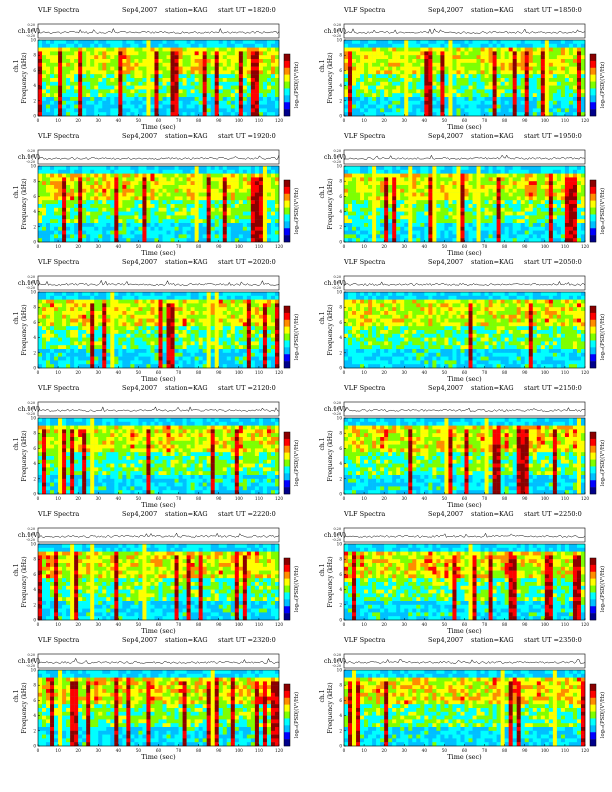 This screenshot has height=792, width=612. Describe the element at coordinates (465, 624) in the screenshot. I see `x-tick-label: 60` at that location.